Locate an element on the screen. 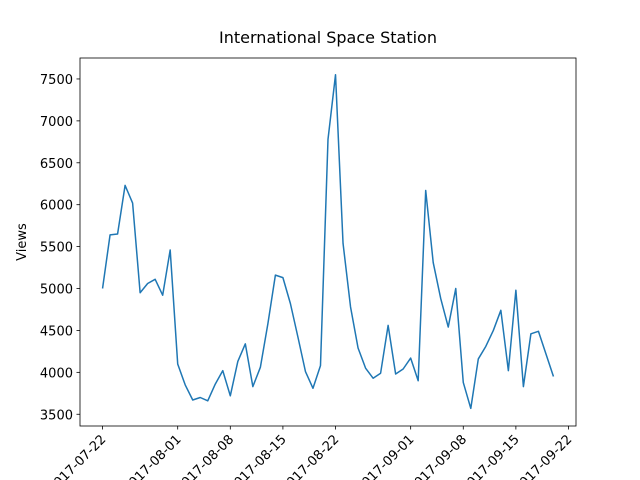 Image resolution: width=640 pixels, height=480 pixels. y-axis-label: Views is located at coordinates (22, 242).